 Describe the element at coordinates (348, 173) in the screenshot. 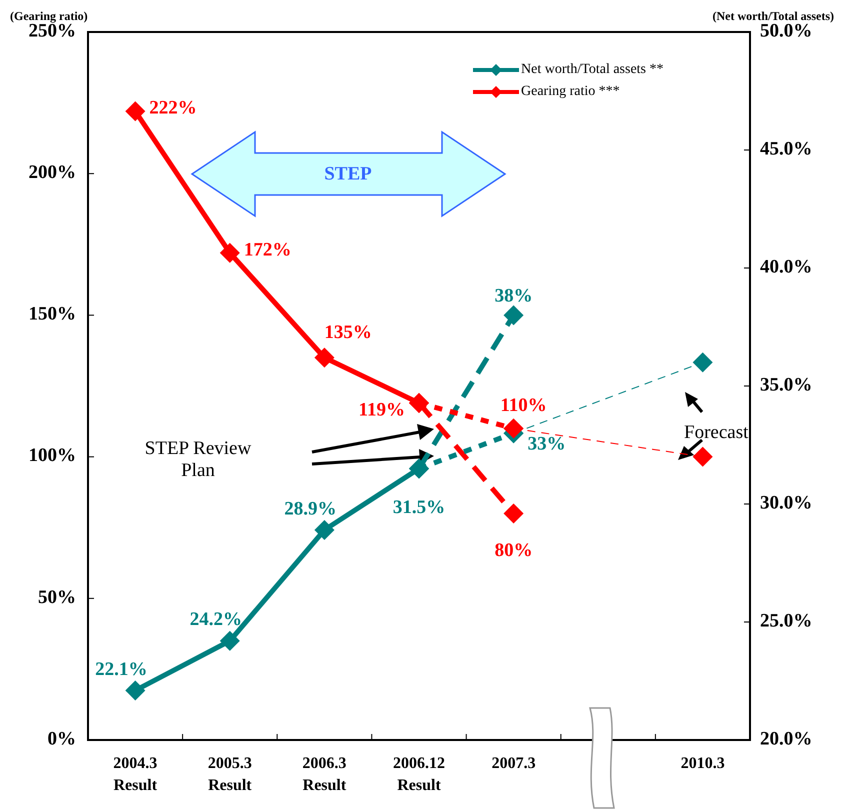

I see `annotation: STEP` at that location.